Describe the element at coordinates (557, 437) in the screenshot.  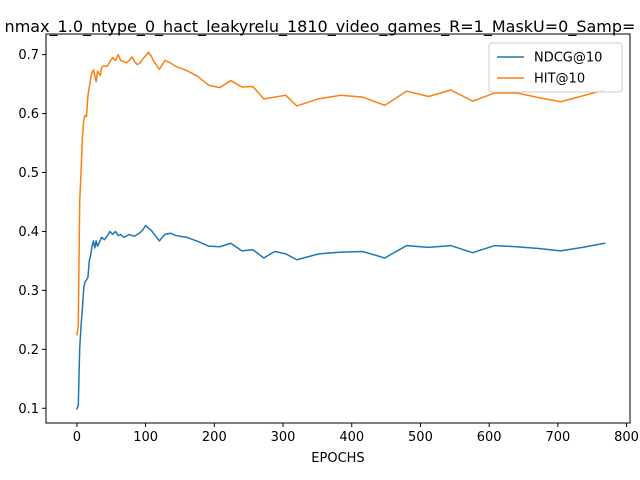
I see `x-tick-label: 700` at that location.